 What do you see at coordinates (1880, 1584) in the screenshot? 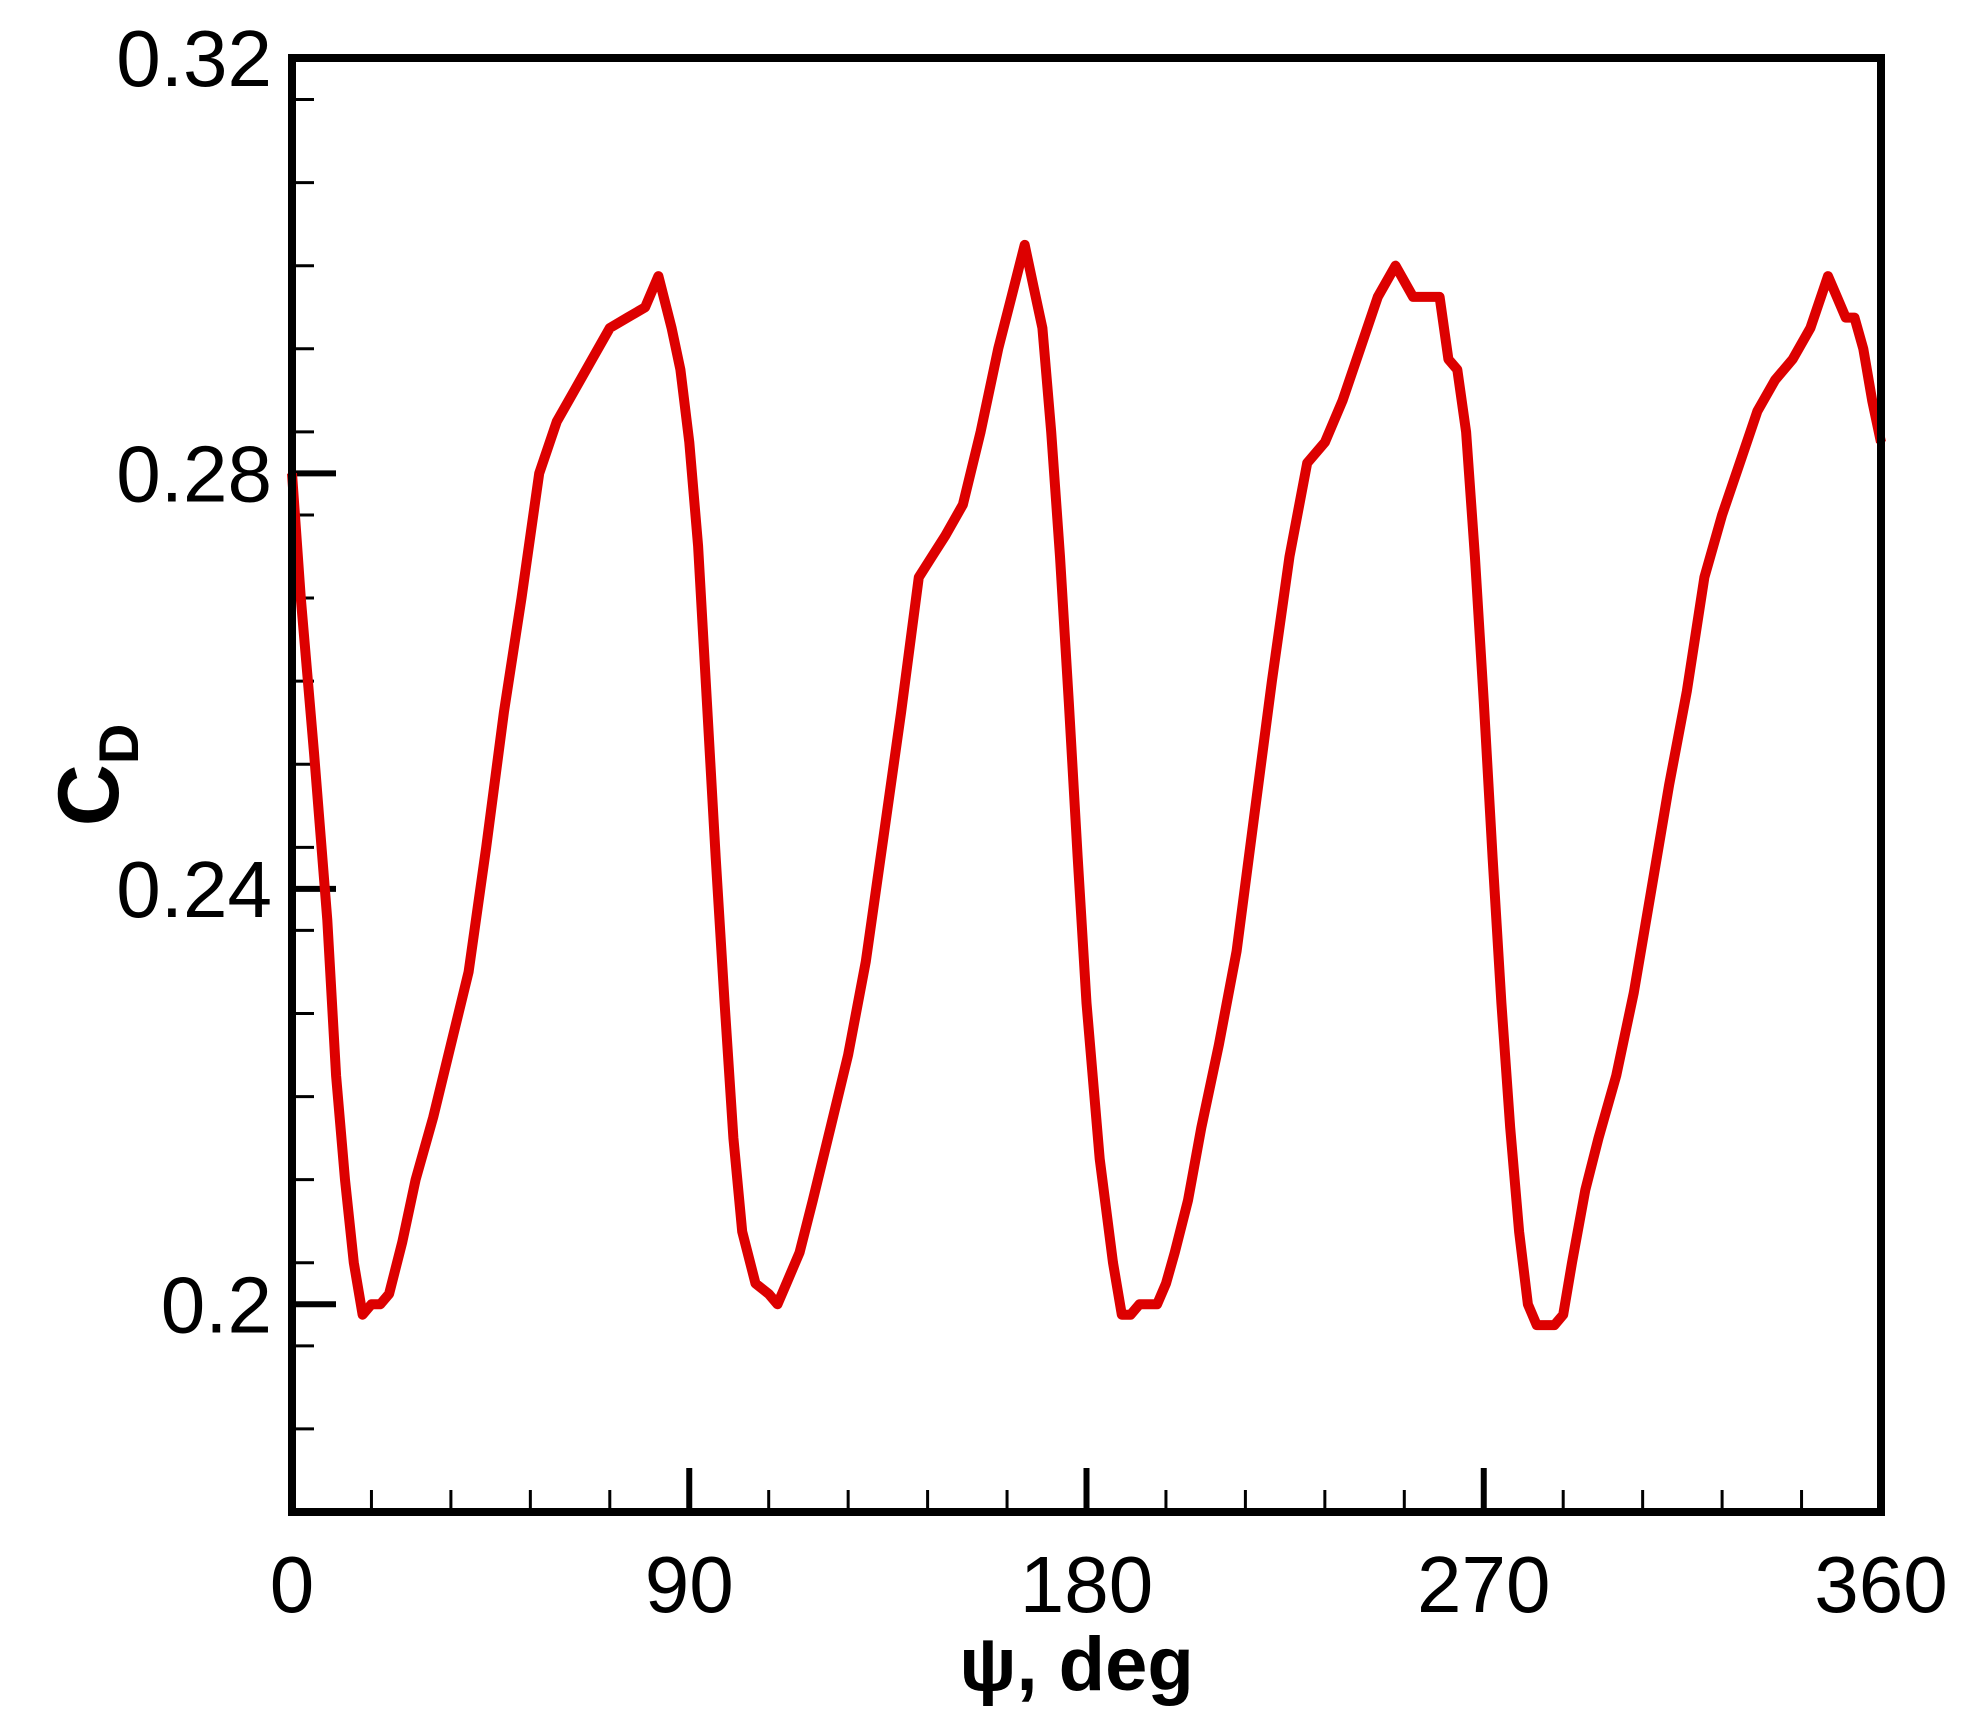
I see `x-tick-label: 360` at bounding box center [1880, 1584].